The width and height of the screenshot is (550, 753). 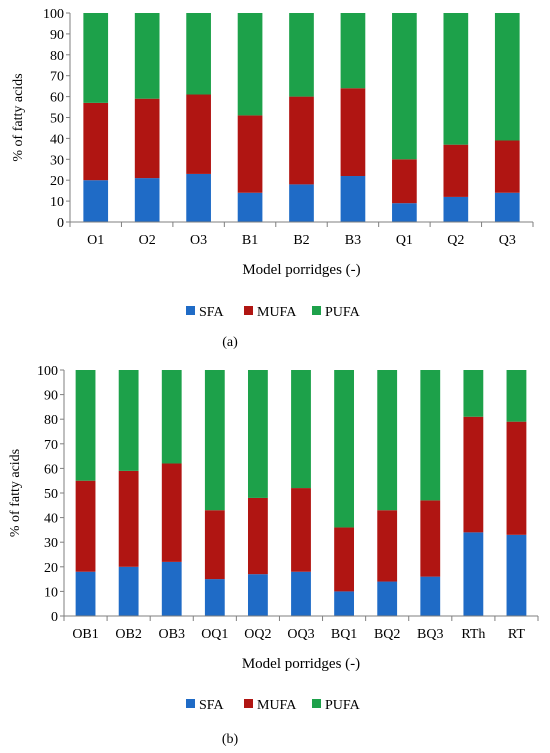 What do you see at coordinates (257, 595) in the screenshot?
I see `chart-b-bar-sfa-oq2` at bounding box center [257, 595].